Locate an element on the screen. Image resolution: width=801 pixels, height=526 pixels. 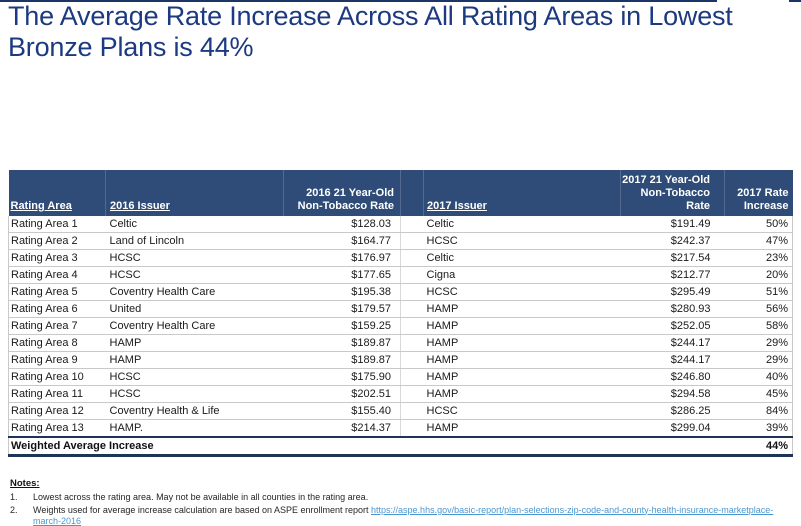
rate-increase-cell: 58% is located at coordinates (758, 326).